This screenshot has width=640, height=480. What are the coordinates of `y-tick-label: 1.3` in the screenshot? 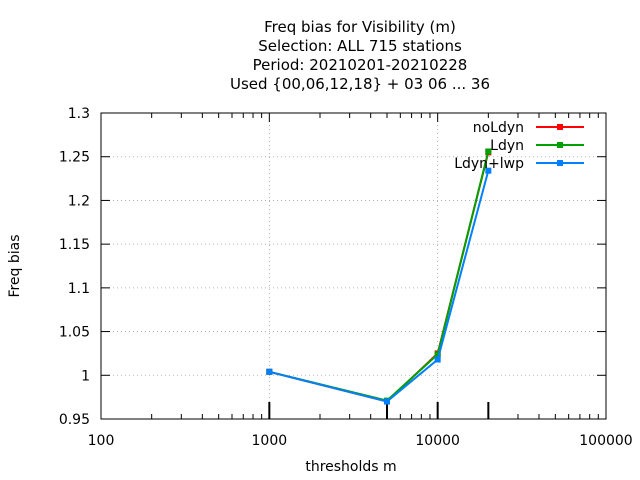 It's located at (79, 114).